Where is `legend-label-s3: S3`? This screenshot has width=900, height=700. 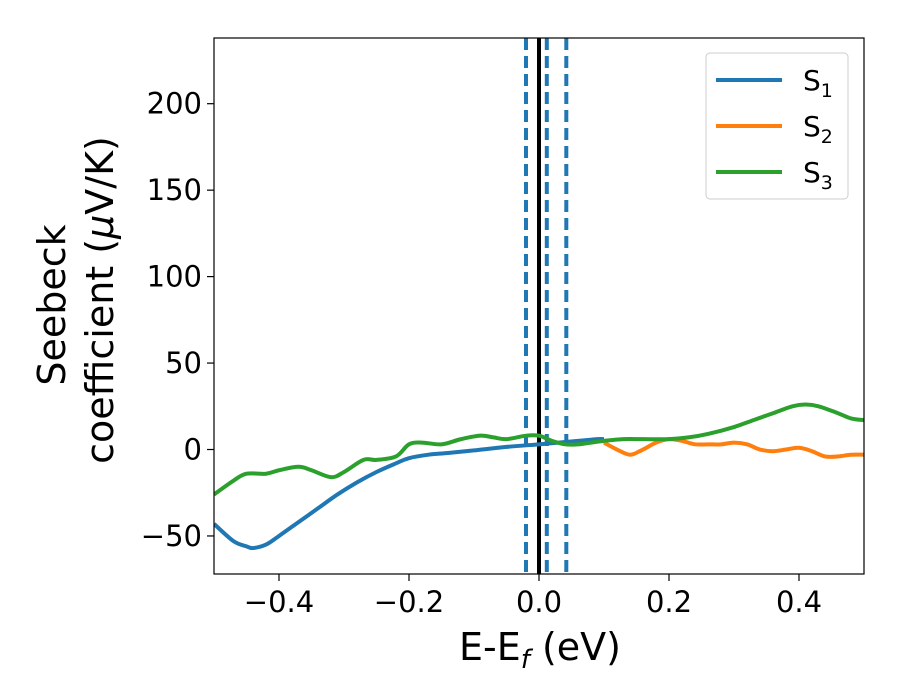
legend-label-s3: S3 is located at coordinates (818, 175).